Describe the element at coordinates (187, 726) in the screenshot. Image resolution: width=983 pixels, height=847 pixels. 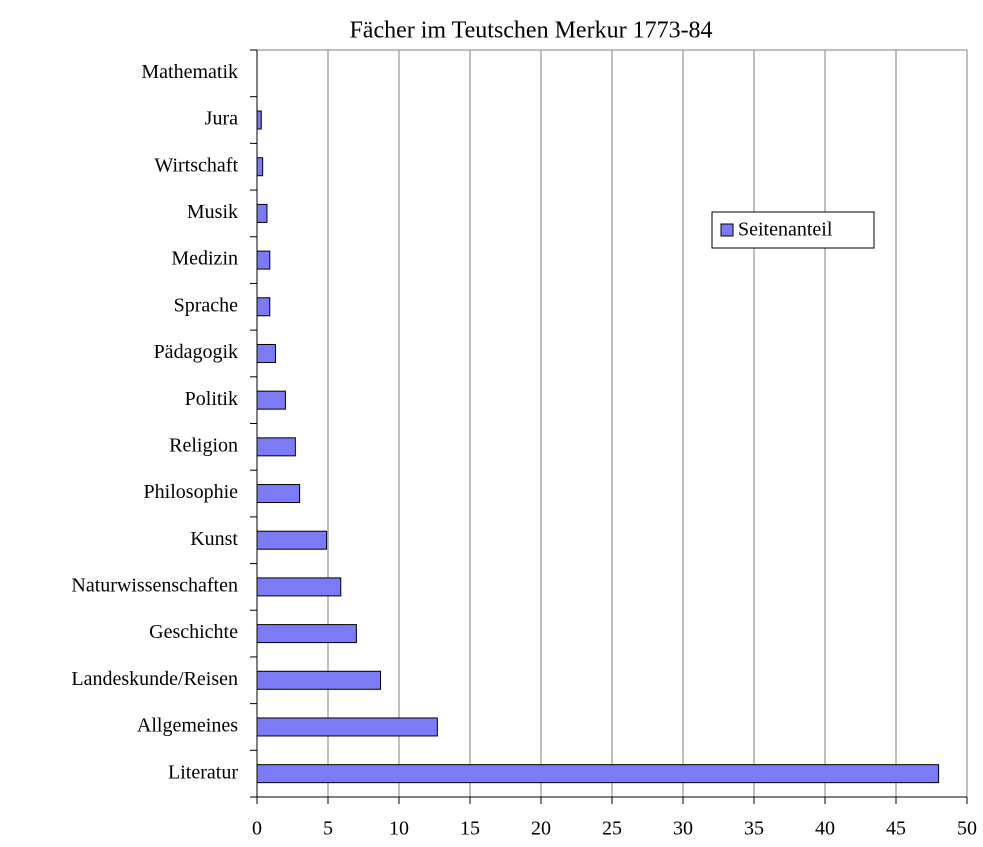
I see `y-tick-label: Allgemeines` at that location.